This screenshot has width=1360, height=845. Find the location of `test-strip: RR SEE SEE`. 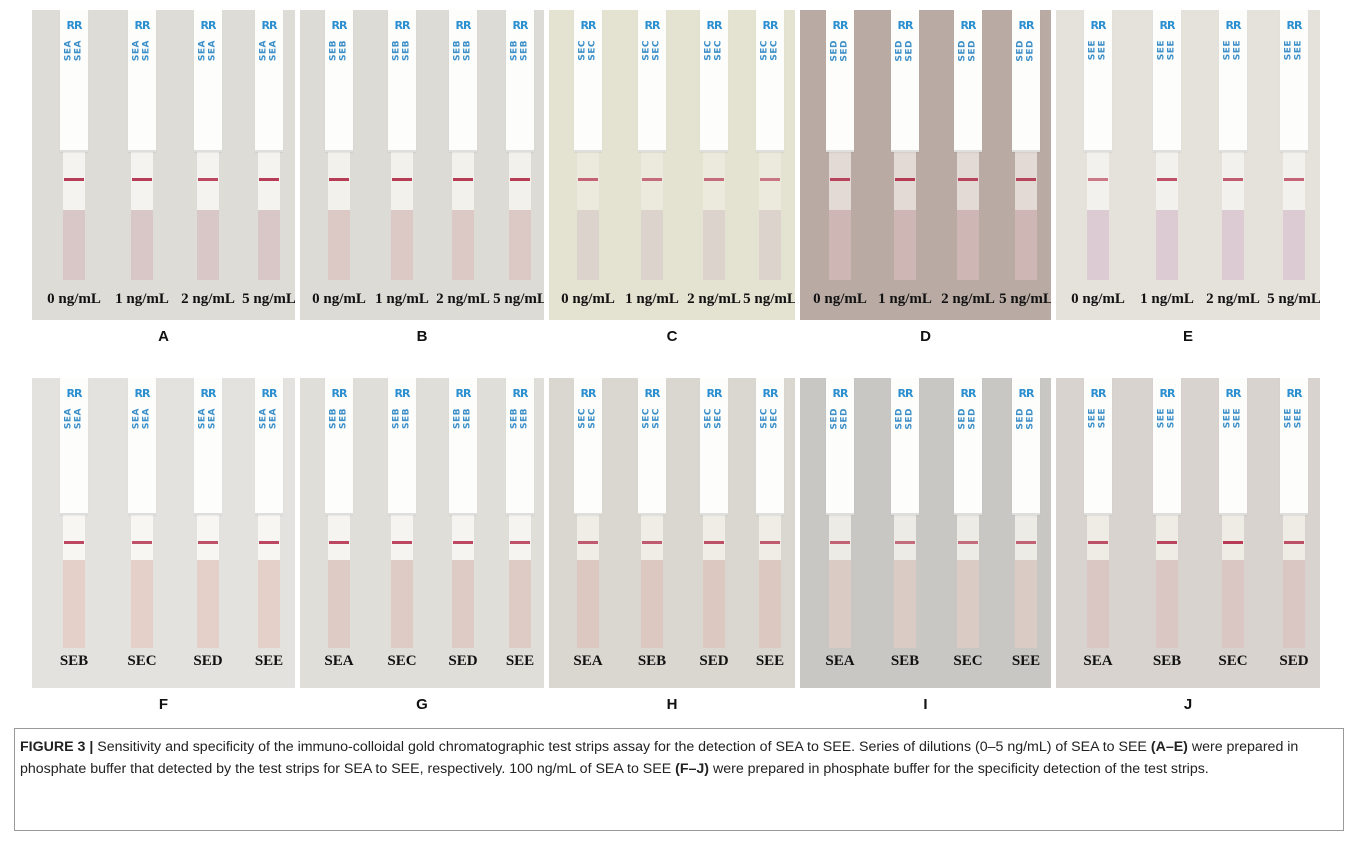

test-strip: RR SEE SEE is located at coordinates (1167, 145).